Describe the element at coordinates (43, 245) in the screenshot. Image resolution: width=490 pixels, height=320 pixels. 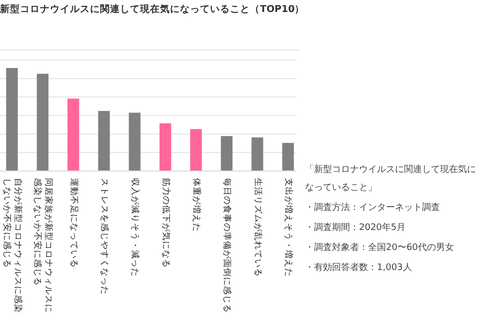
I see `x-tick-label: 同居家族が新型コロナウィルスに感染しないか不安に感じる` at that location.